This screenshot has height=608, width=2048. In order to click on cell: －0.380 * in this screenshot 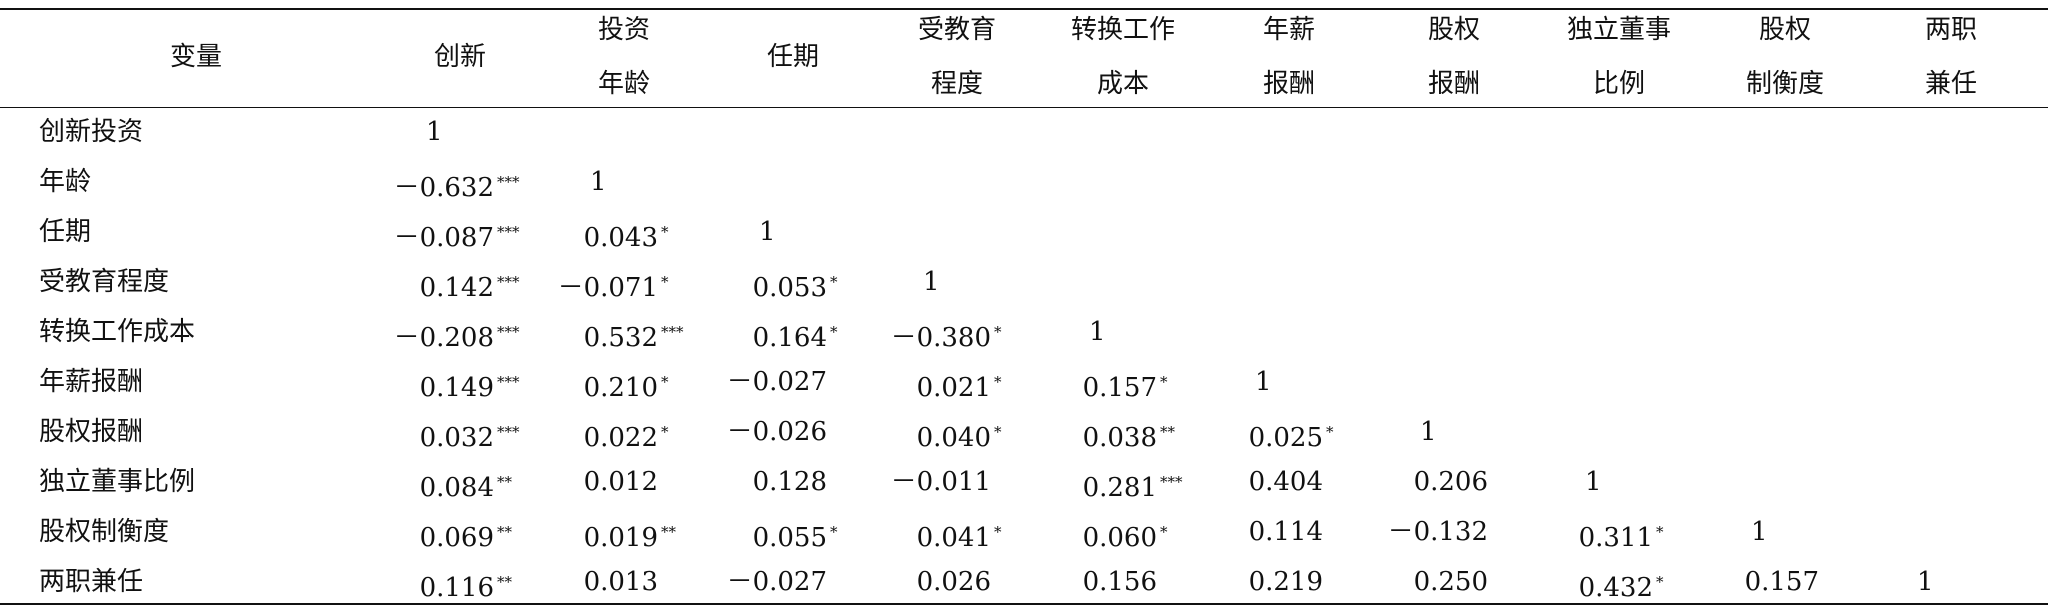, I will do `click(946, 335)`.